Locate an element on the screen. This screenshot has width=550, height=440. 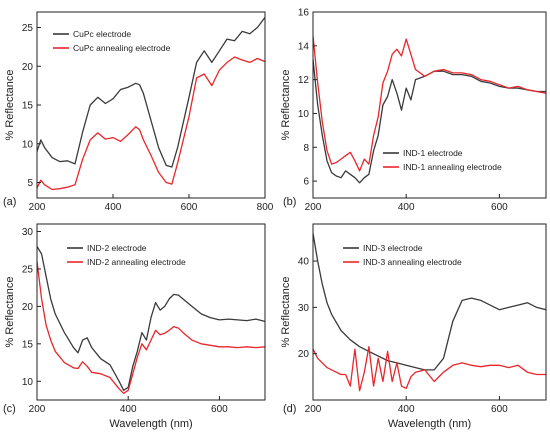
legend-label: IND-1 electrode is located at coordinates (433, 153).